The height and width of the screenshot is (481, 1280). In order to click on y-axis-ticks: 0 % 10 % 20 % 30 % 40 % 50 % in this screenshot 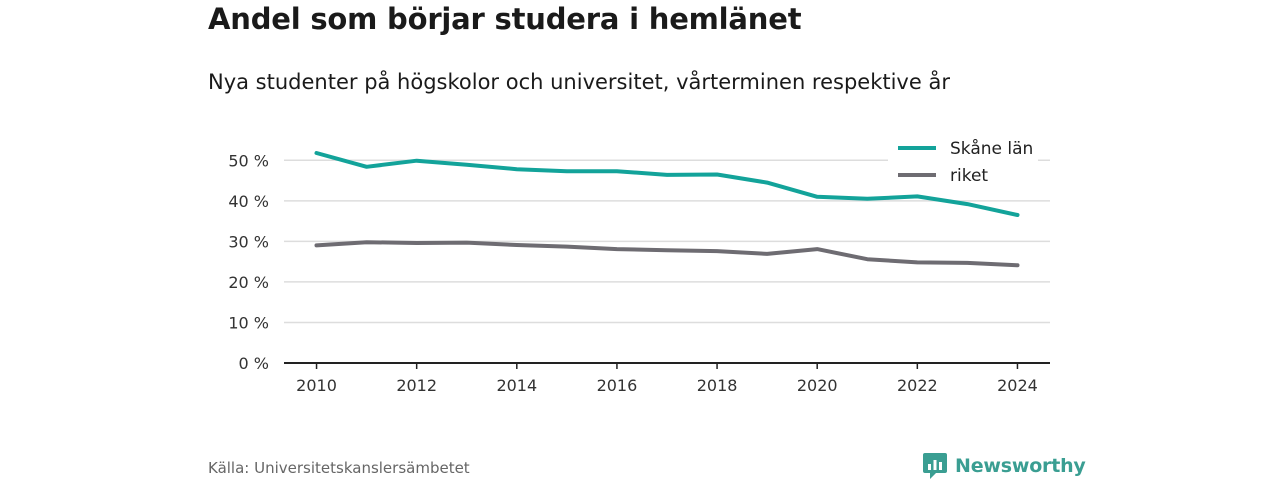, I will do `click(248, 262)`.